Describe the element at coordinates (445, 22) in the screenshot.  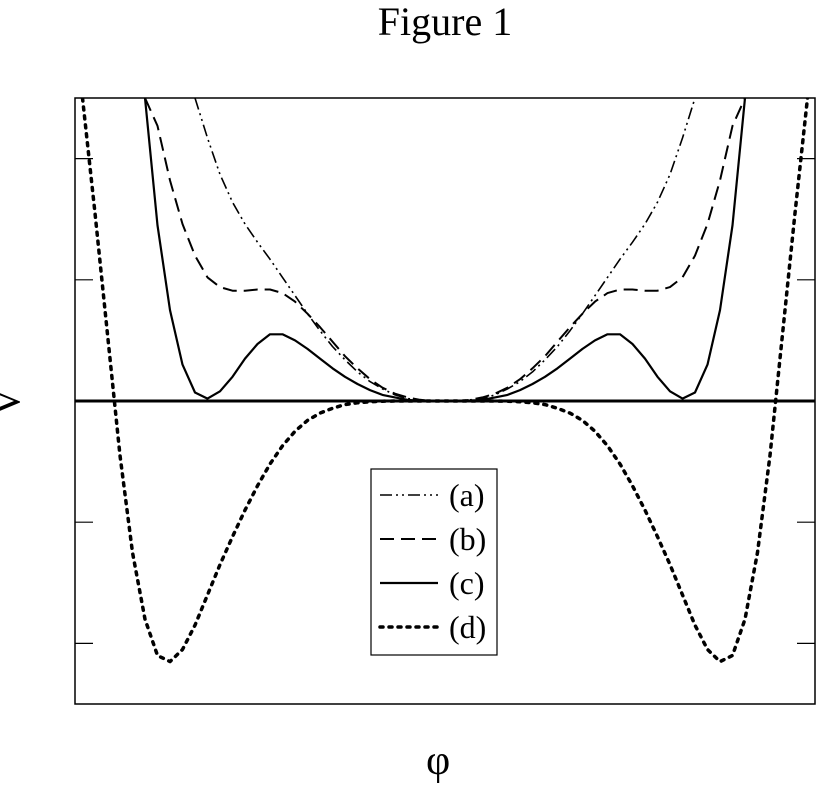
I see `chart-title: Figure 1` at that location.